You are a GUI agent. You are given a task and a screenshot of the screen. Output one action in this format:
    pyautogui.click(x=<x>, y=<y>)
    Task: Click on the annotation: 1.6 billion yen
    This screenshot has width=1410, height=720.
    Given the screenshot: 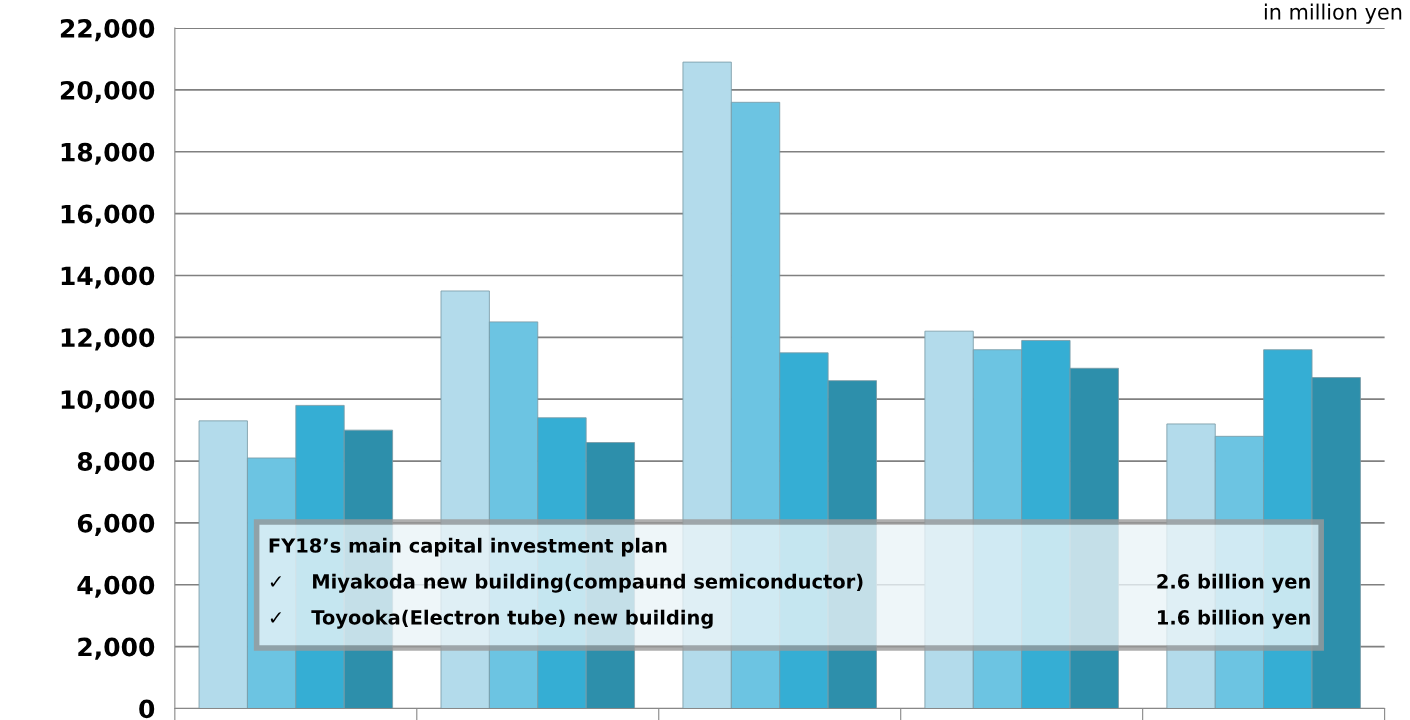 What is the action you would take?
    pyautogui.click(x=1234, y=619)
    